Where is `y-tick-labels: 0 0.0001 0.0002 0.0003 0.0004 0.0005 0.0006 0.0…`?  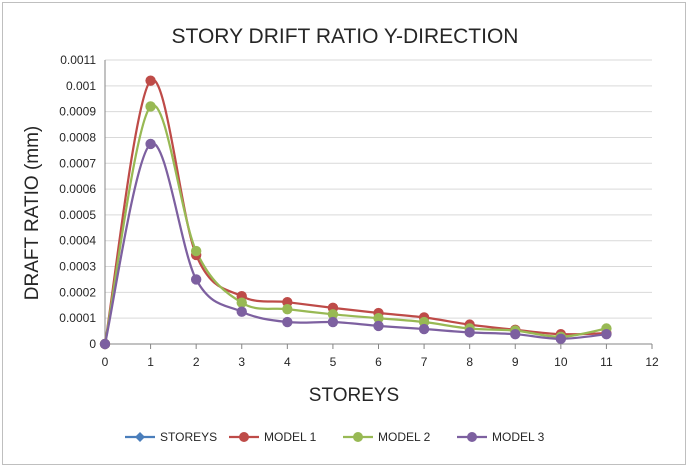
y-tick-labels: 0 0.0001 0.0002 0.0003 0.0004 0.0005 0.0006 0.0… is located at coordinates (77, 202).